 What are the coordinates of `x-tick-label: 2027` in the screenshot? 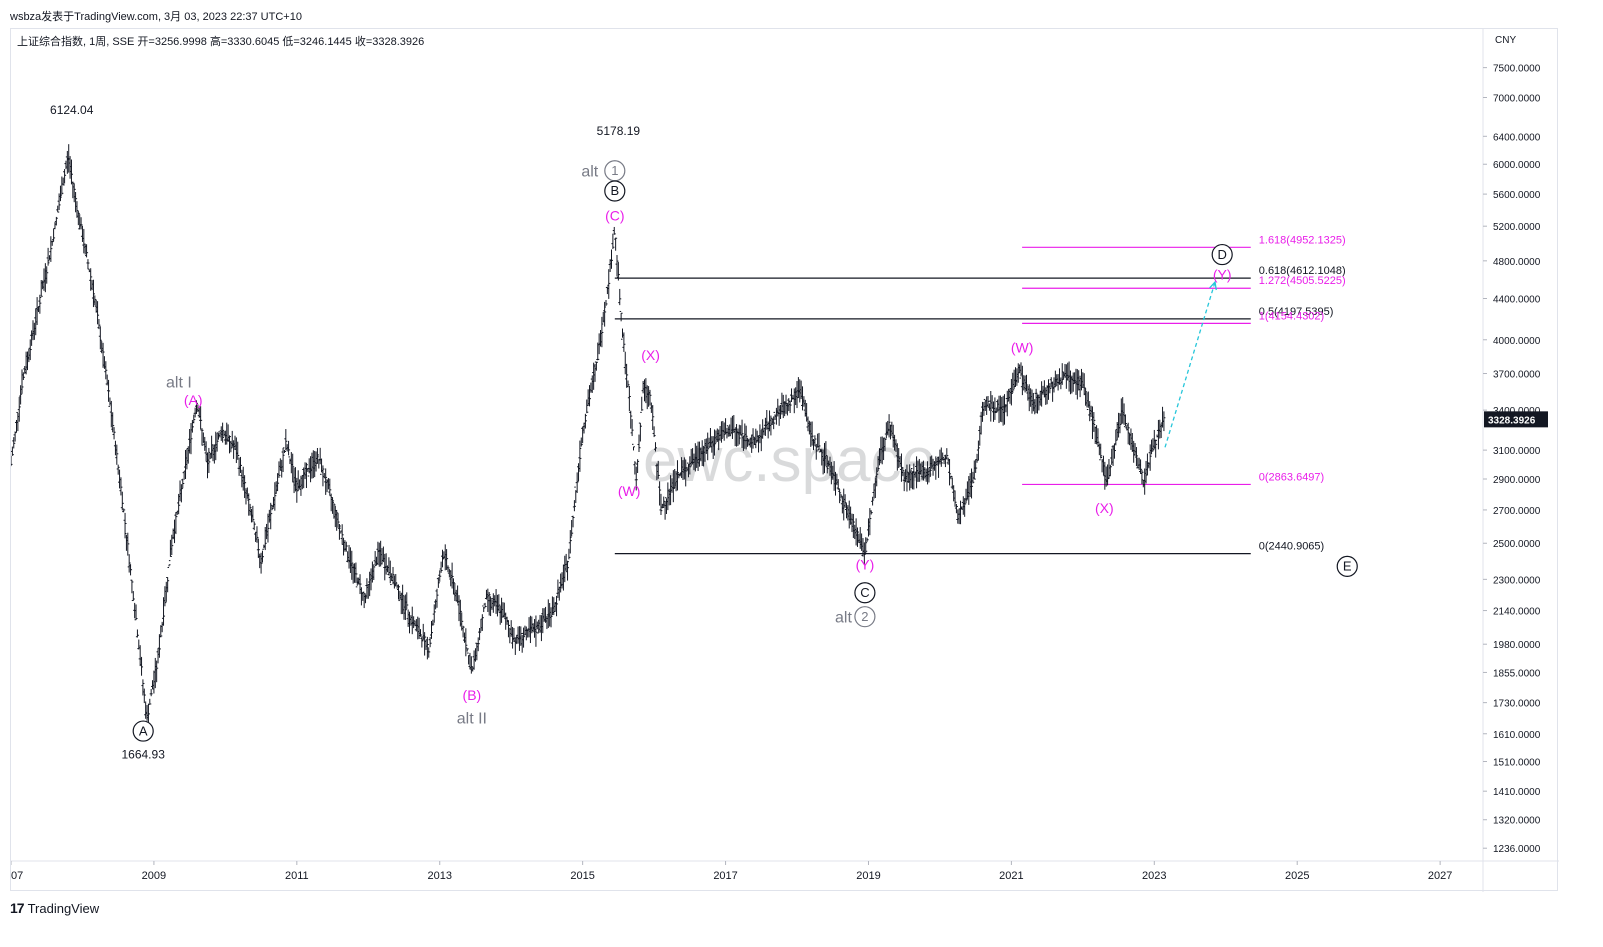 It's located at (1440, 876).